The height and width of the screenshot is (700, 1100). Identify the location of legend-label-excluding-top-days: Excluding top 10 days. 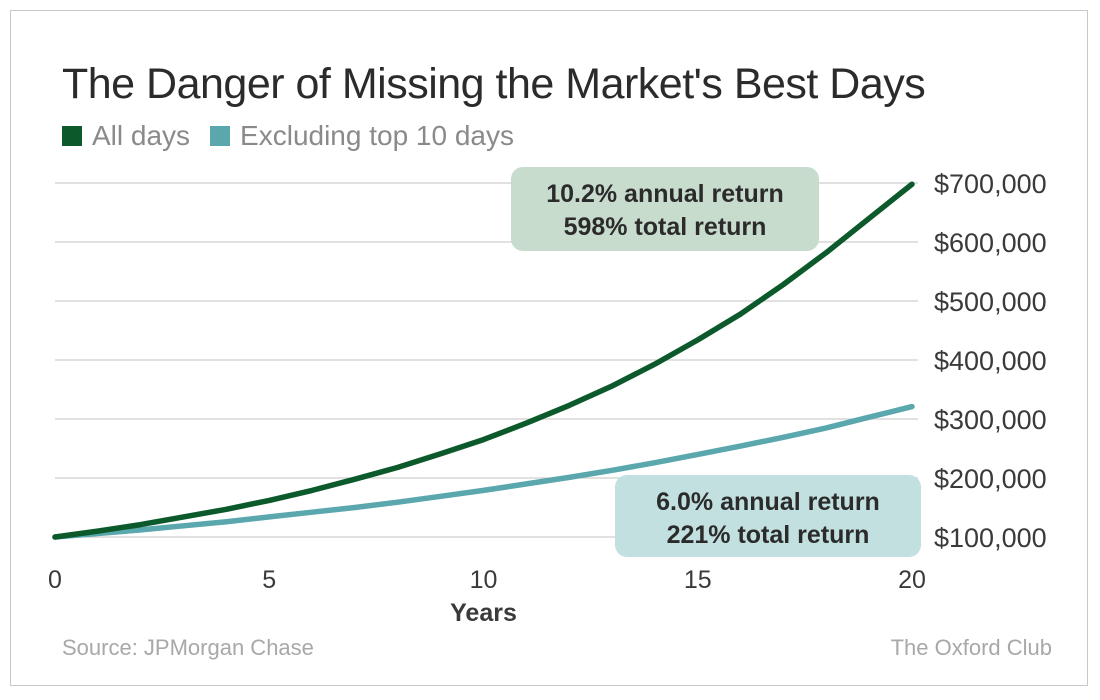
(377, 135).